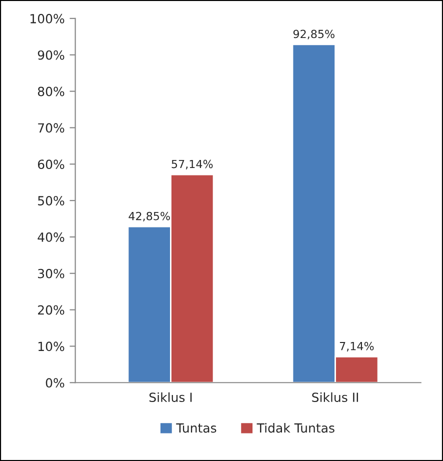  I want to click on y-tick-label: 60%, so click(51, 165).